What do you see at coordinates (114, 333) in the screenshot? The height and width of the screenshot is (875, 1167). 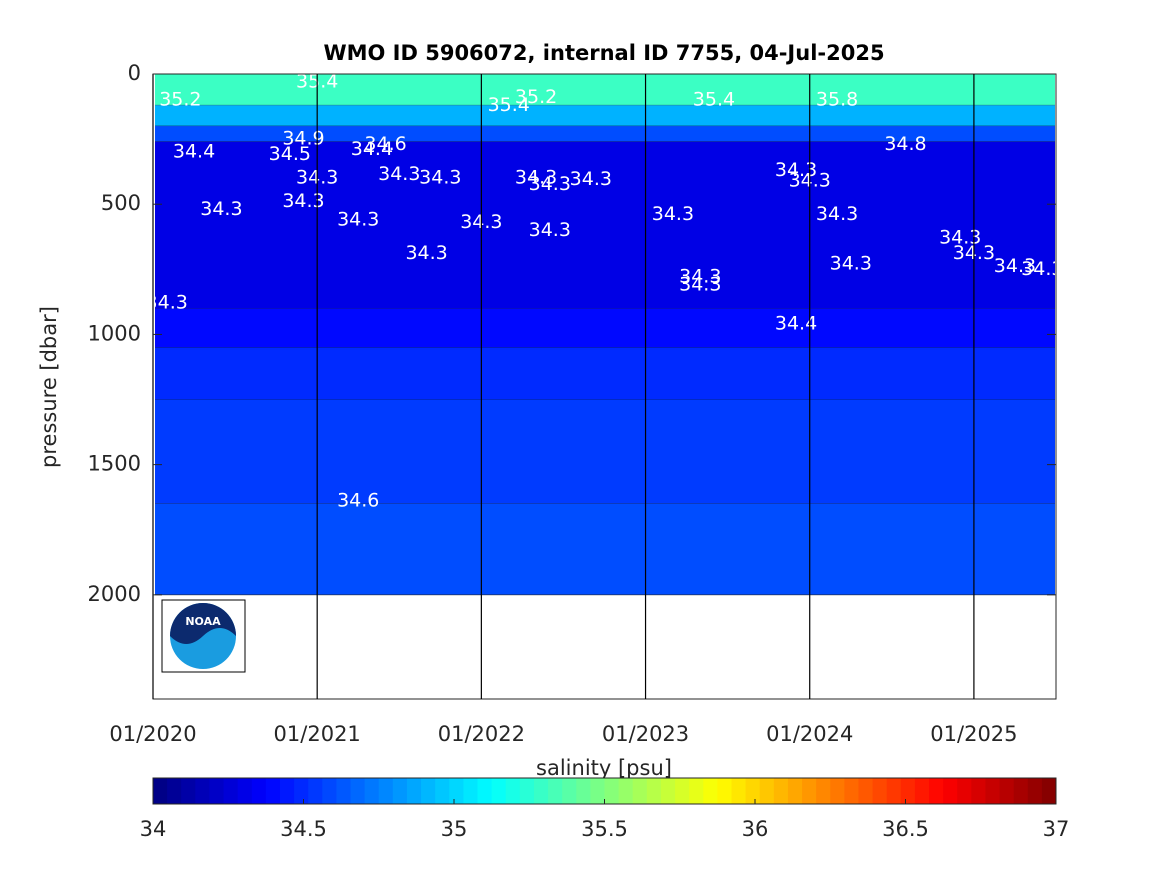 I see `y-tick-label: 1000` at bounding box center [114, 333].